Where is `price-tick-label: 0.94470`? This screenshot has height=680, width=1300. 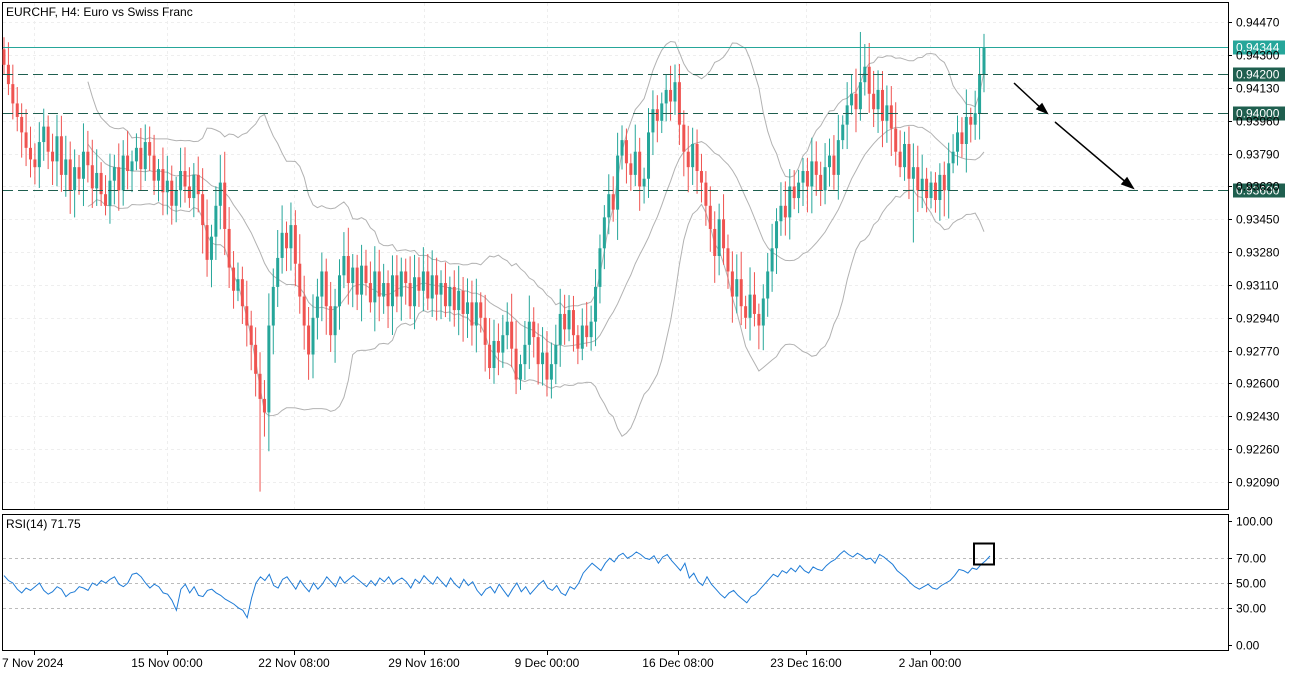
price-tick-label: 0.94470 is located at coordinates (1258, 23).